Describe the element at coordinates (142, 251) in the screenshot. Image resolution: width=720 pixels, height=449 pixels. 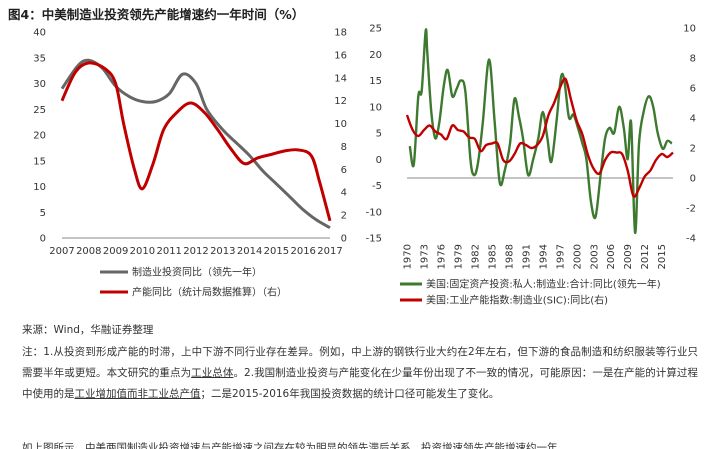
I see `x-tick-label: 2010` at that location.